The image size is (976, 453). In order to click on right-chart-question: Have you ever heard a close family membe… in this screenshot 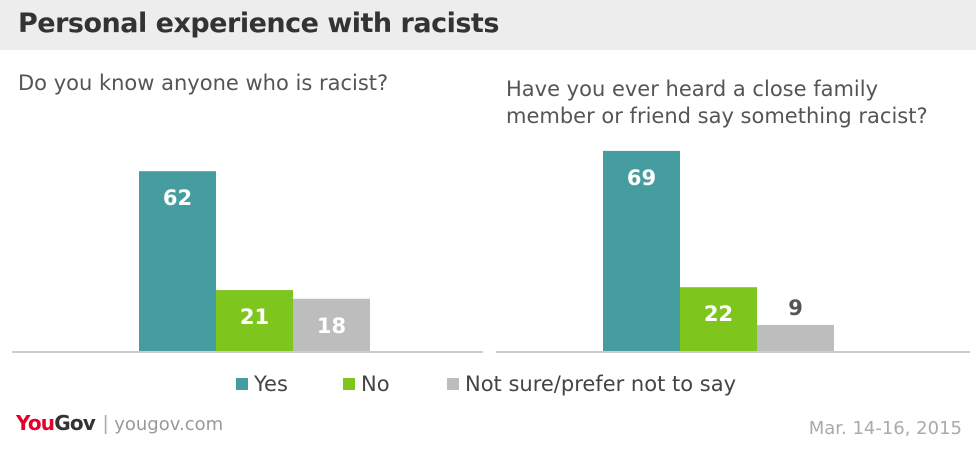, I will do `click(717, 102)`.